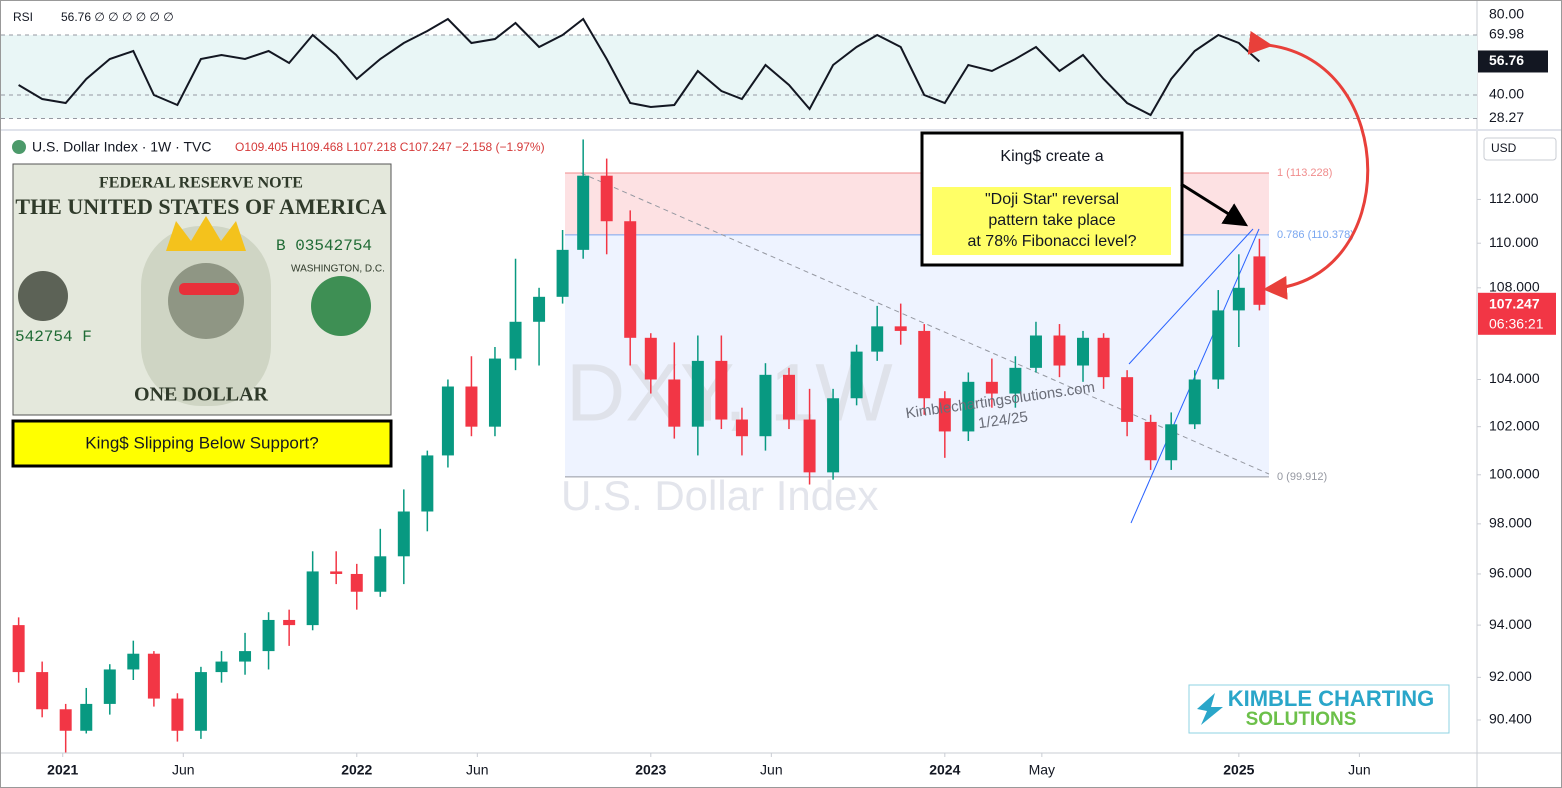  Describe the element at coordinates (1315, 235) in the screenshot. I see `fib-label: 0.786 (110.378)` at that location.